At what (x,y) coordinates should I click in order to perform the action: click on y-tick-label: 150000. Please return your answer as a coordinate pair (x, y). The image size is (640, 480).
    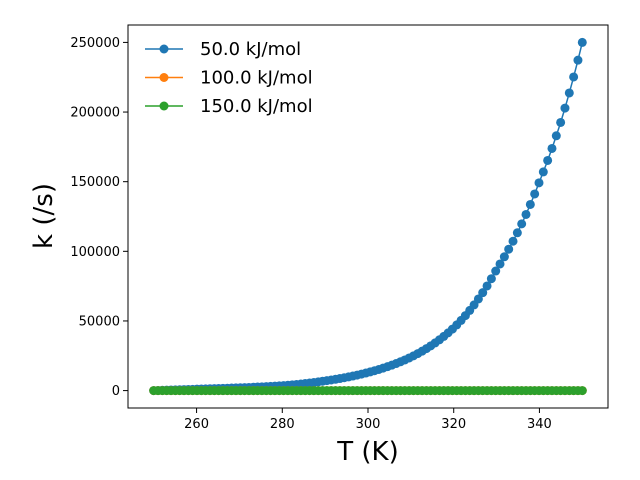
    Looking at the image, I should click on (95, 182).